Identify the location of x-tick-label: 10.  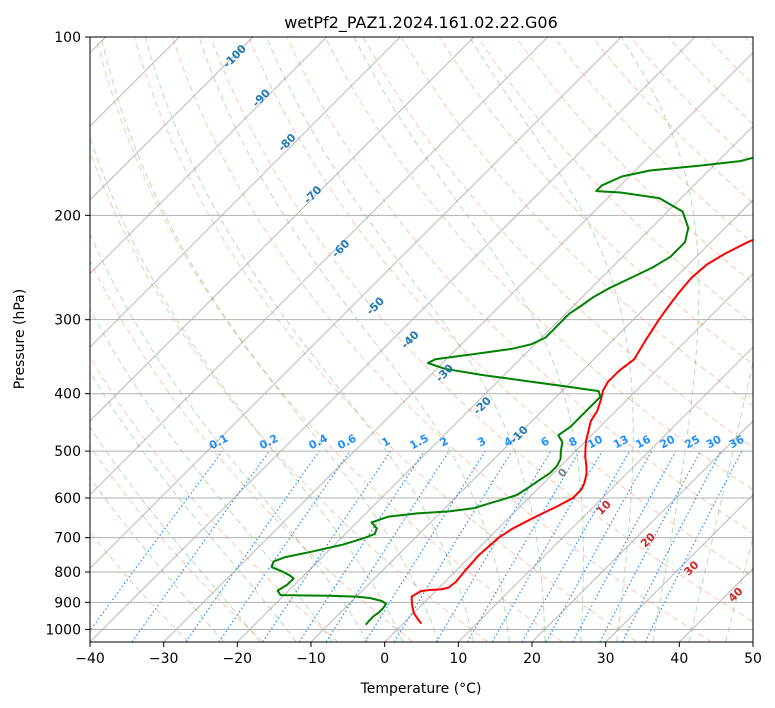
(458, 659).